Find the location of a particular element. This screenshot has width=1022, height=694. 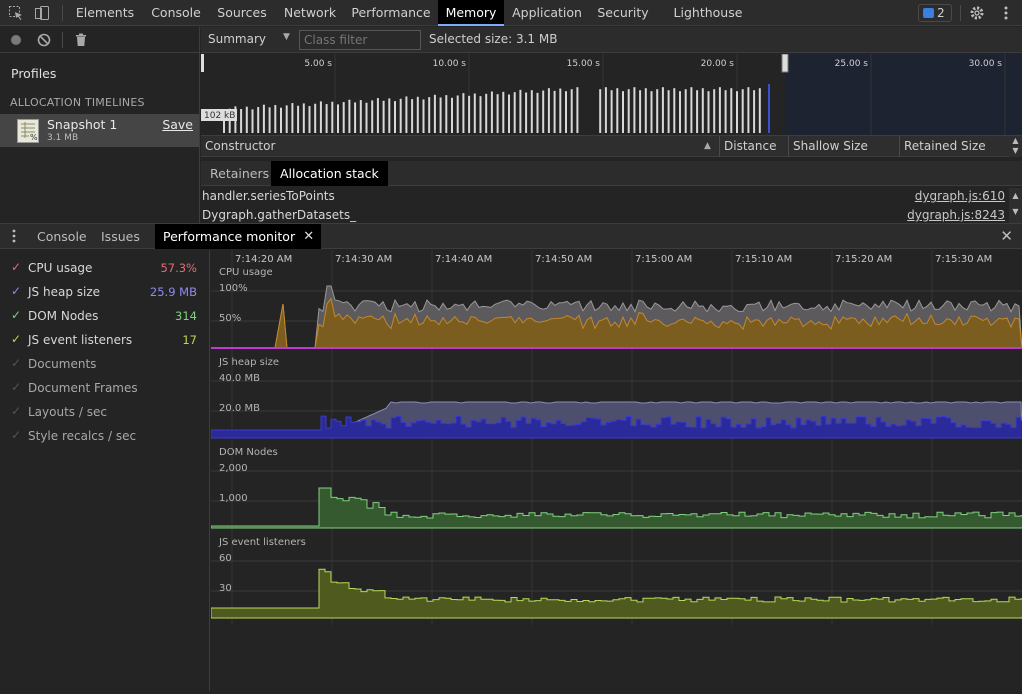

view-select: Summary is located at coordinates (237, 39).